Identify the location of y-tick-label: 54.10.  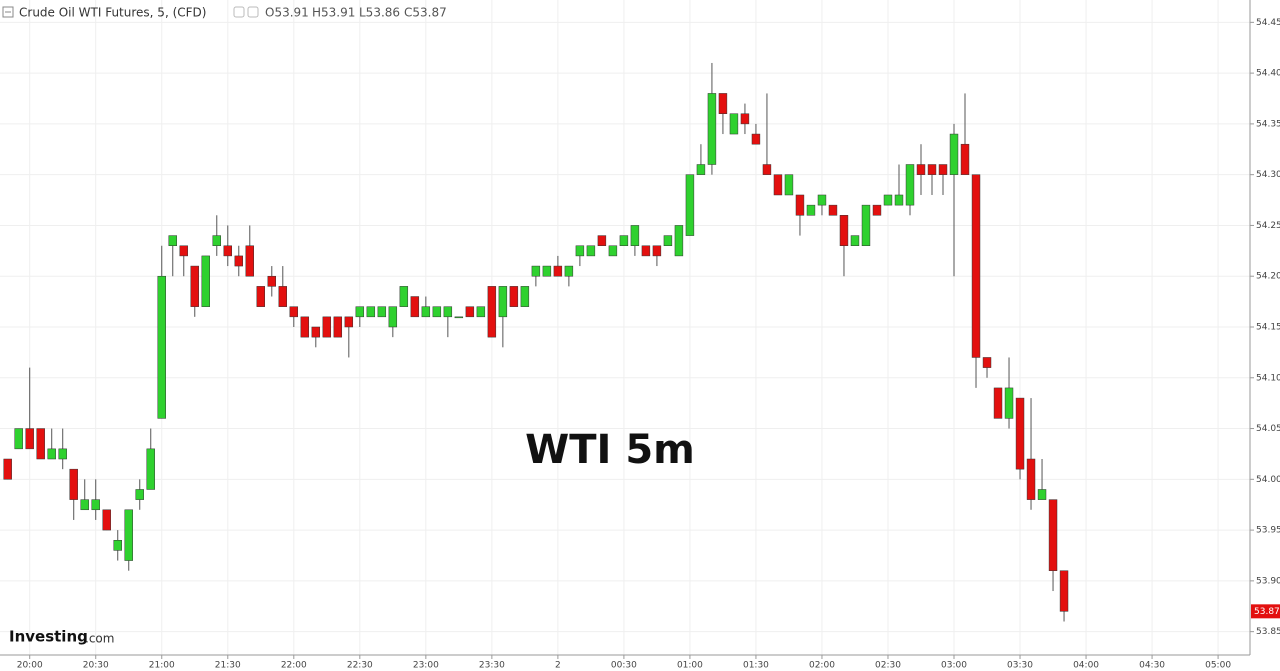
(1268, 378).